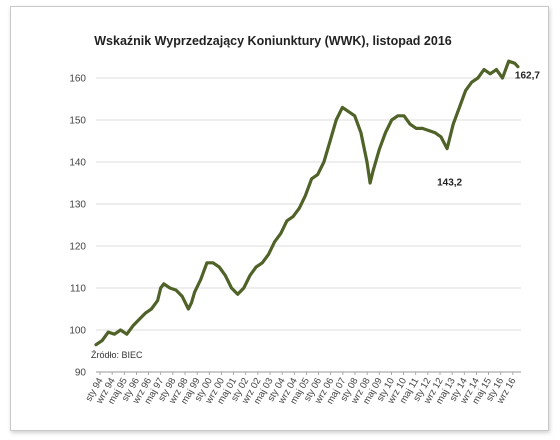 The width and height of the screenshot is (560, 440). Describe the element at coordinates (81, 373) in the screenshot. I see `y-tick-label: 90` at that location.